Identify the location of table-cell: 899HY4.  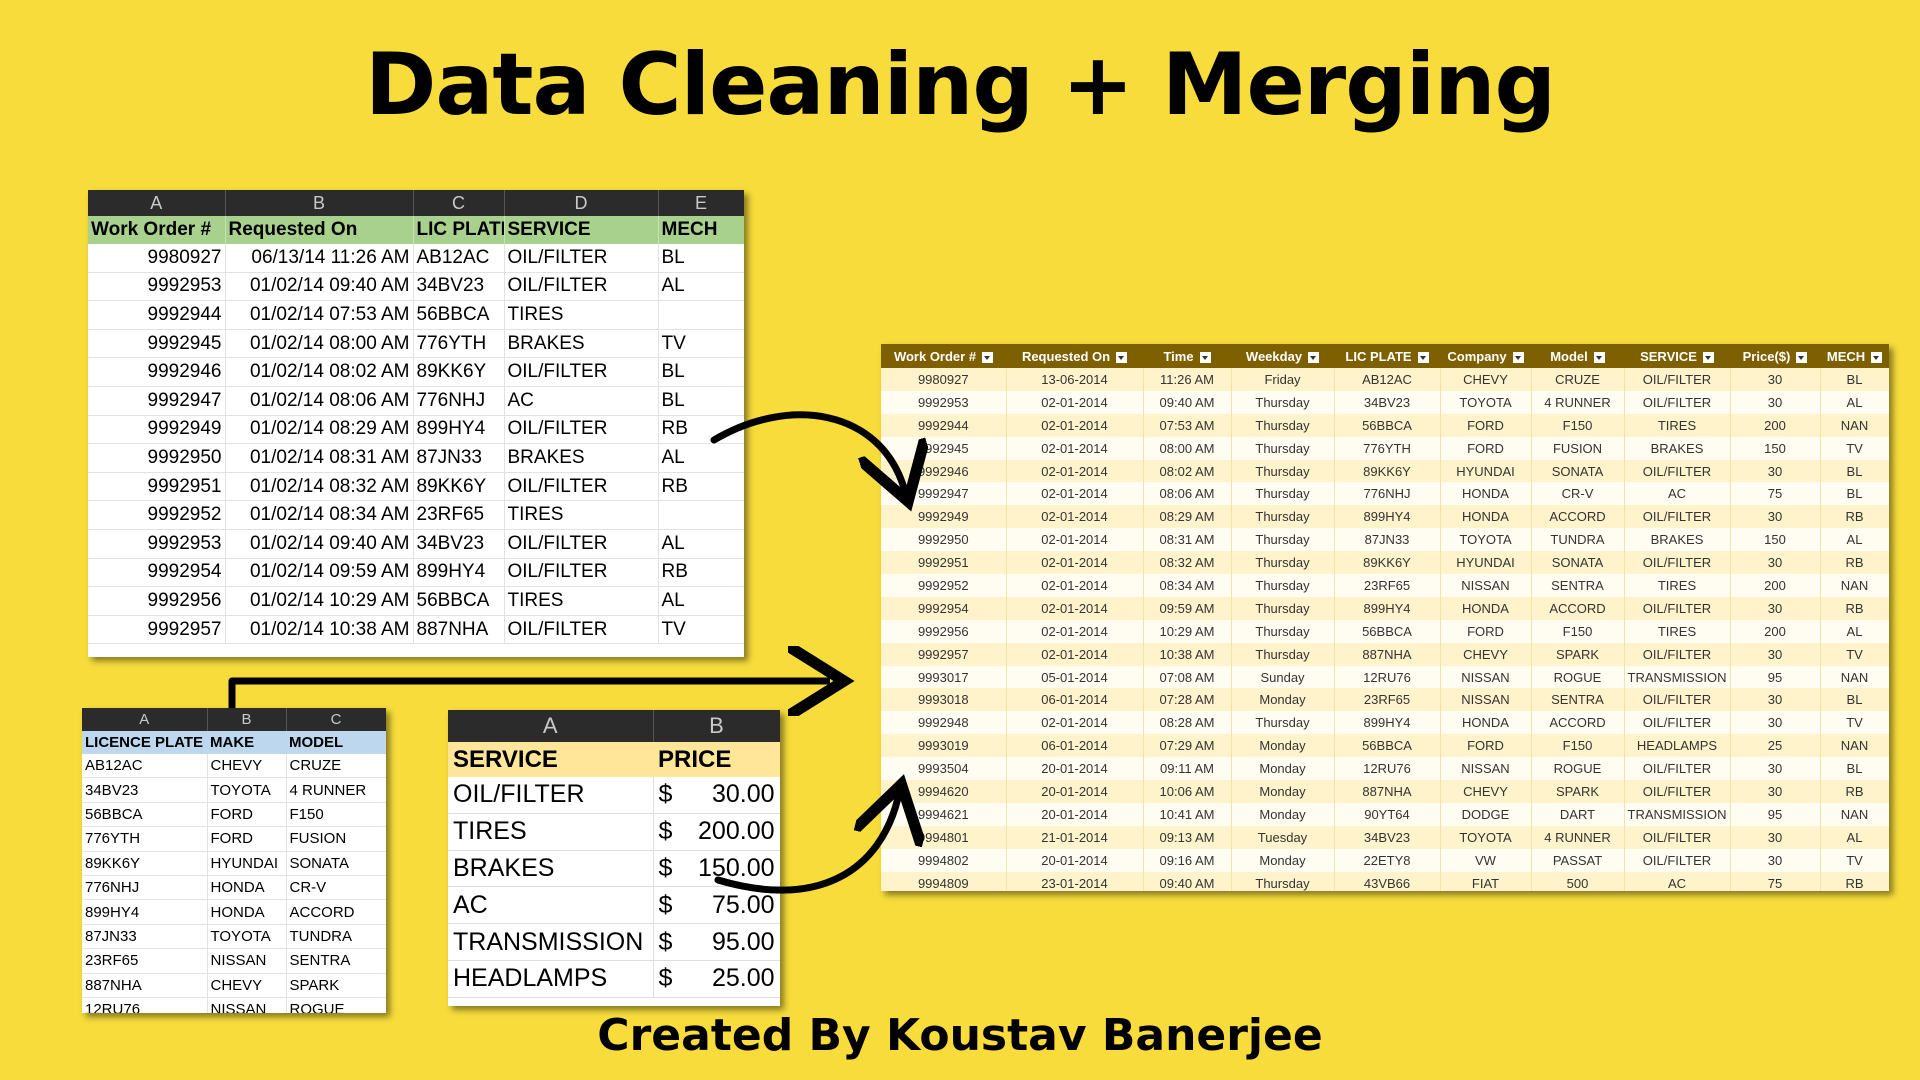
(1387, 608).